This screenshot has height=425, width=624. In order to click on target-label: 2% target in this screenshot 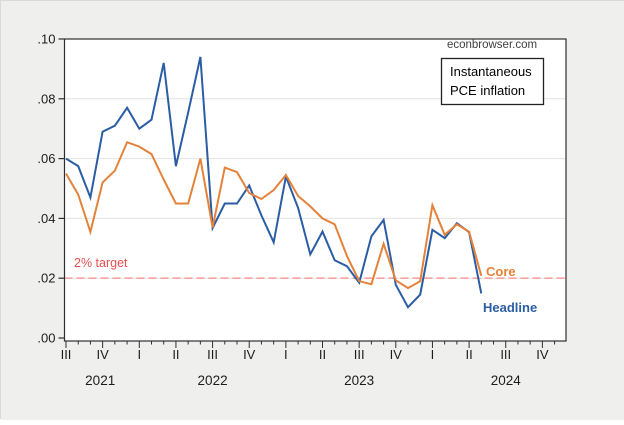, I will do `click(101, 263)`.